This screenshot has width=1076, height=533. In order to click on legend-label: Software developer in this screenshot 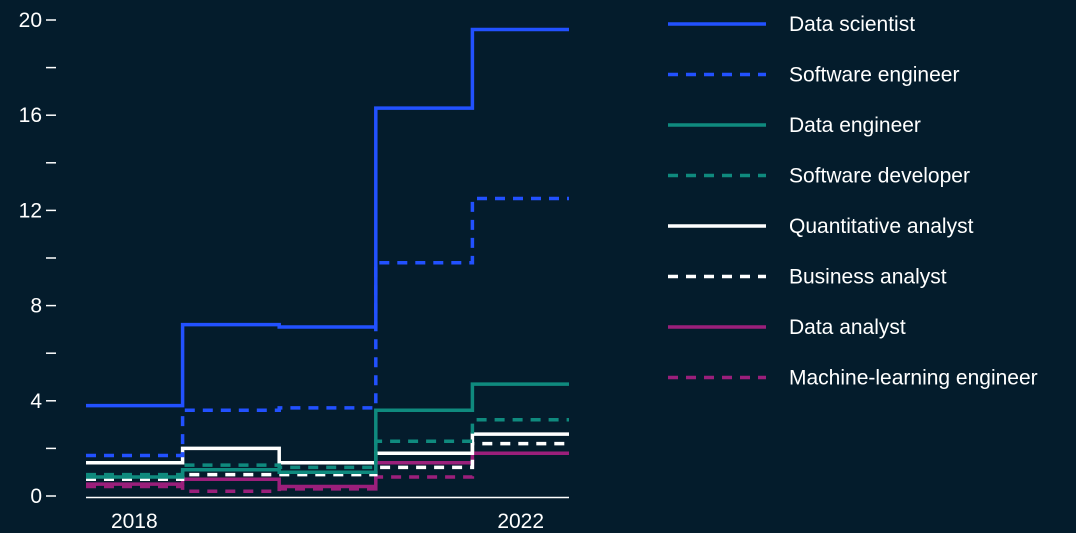, I will do `click(879, 176)`.